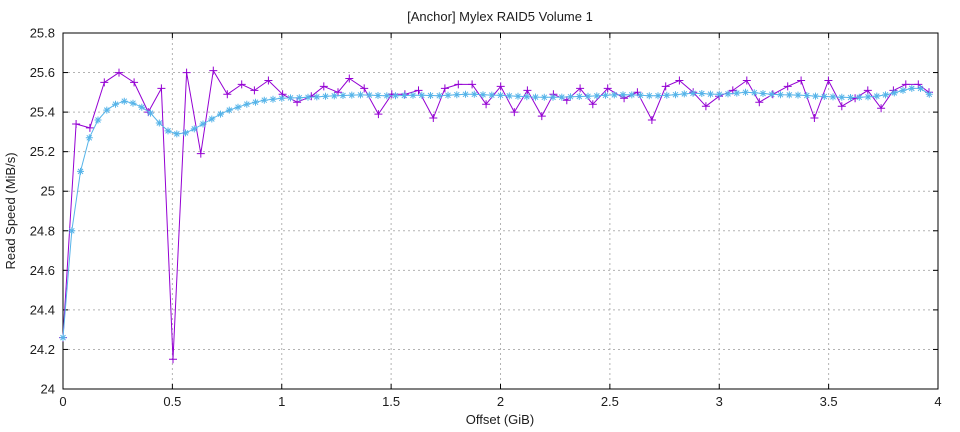 The image size is (960, 432). Describe the element at coordinates (42, 349) in the screenshot. I see `y-tick-label: 24.2` at that location.